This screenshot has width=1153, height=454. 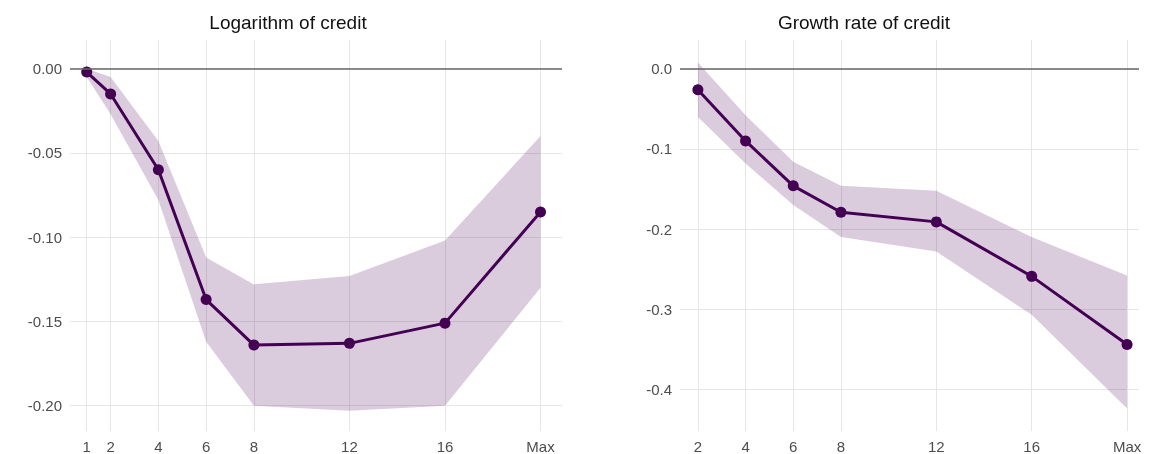 I want to click on y-tick-label: -0.20, so click(x=44, y=406).